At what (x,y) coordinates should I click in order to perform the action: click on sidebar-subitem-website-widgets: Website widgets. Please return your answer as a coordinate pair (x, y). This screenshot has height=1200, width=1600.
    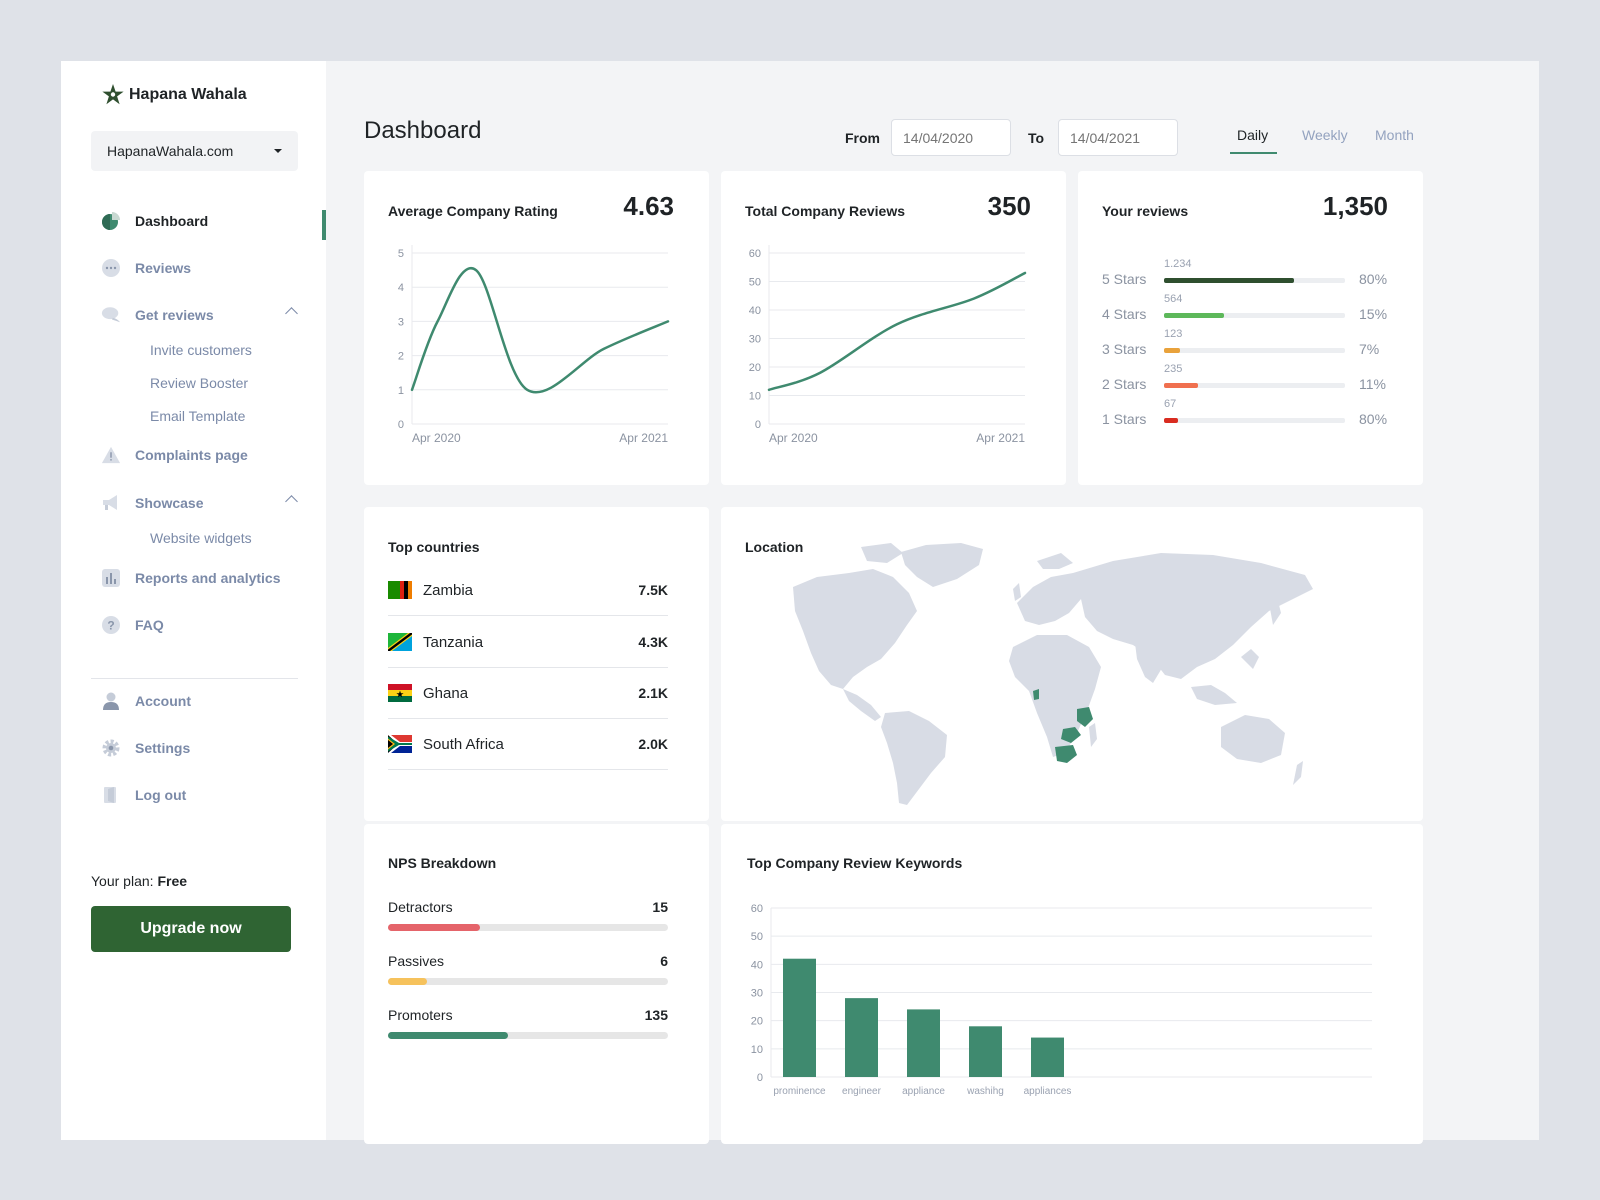
    Looking at the image, I should click on (201, 538).